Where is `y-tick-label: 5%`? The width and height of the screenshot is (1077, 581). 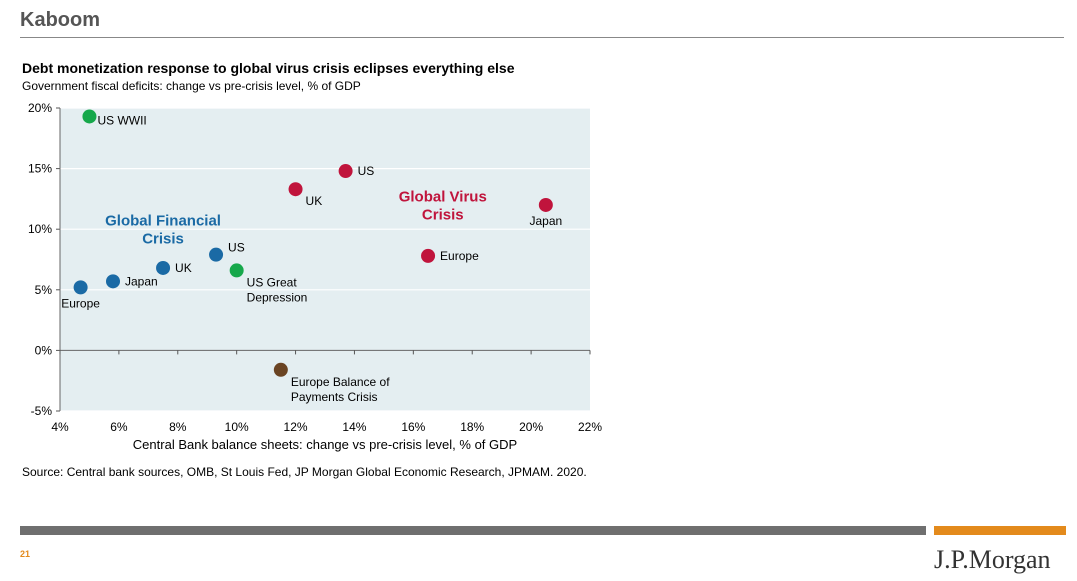
y-tick-label: 5% is located at coordinates (44, 290).